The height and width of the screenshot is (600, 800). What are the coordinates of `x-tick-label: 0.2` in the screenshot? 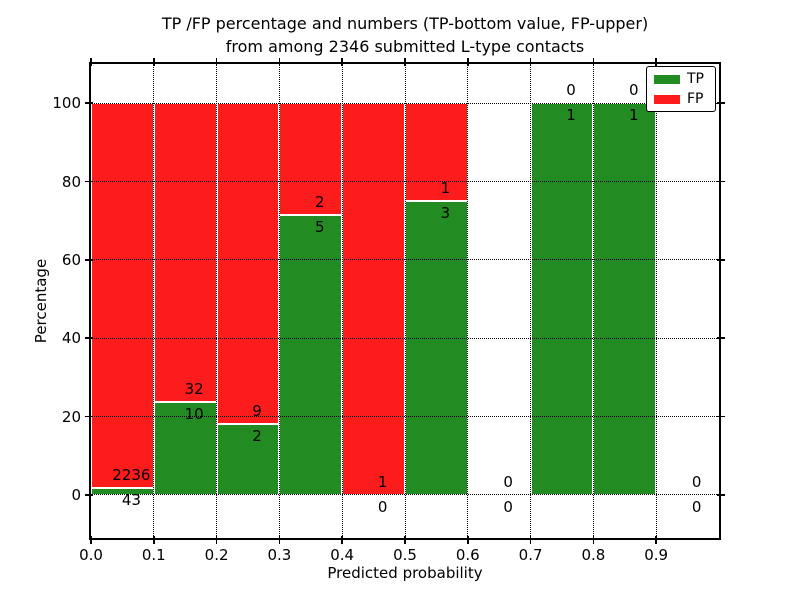 It's located at (216, 555).